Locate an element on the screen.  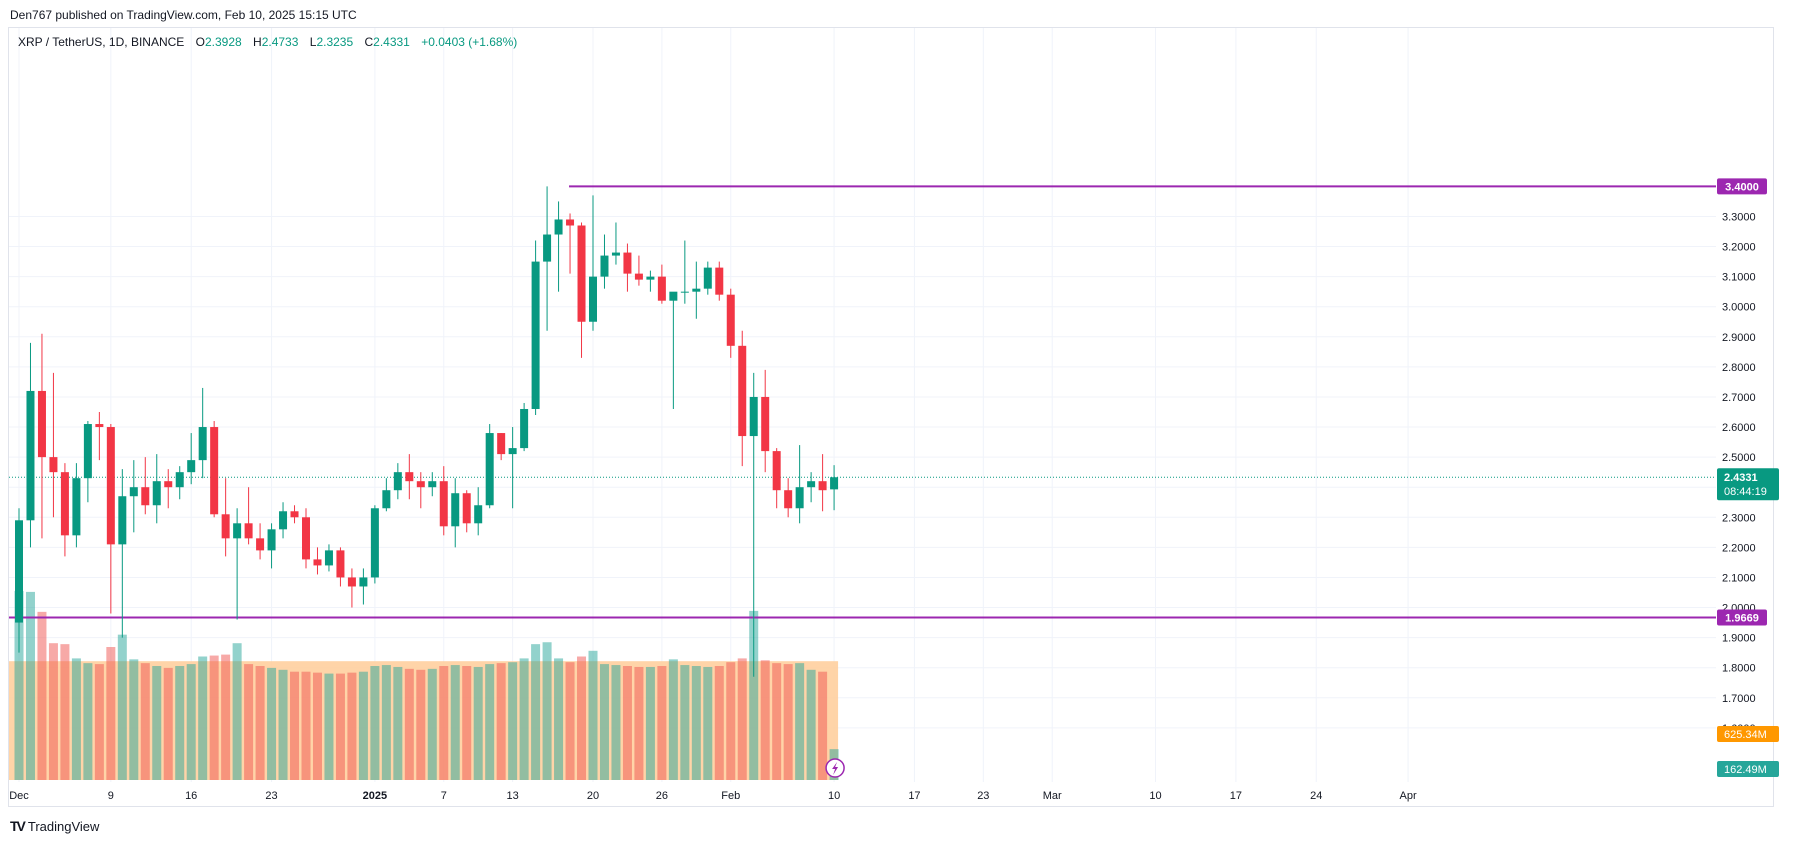
y-tick-label: 2.5000 is located at coordinates (1739, 458).